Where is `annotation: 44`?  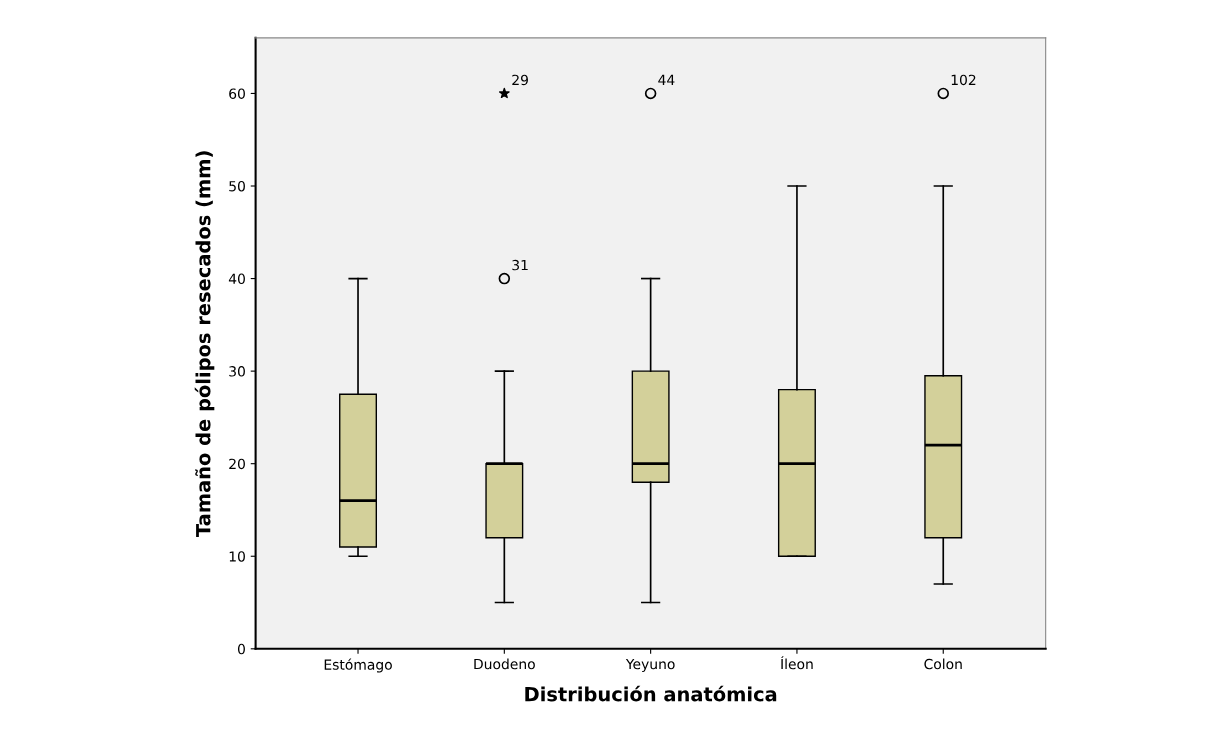 annotation: 44 is located at coordinates (666, 79).